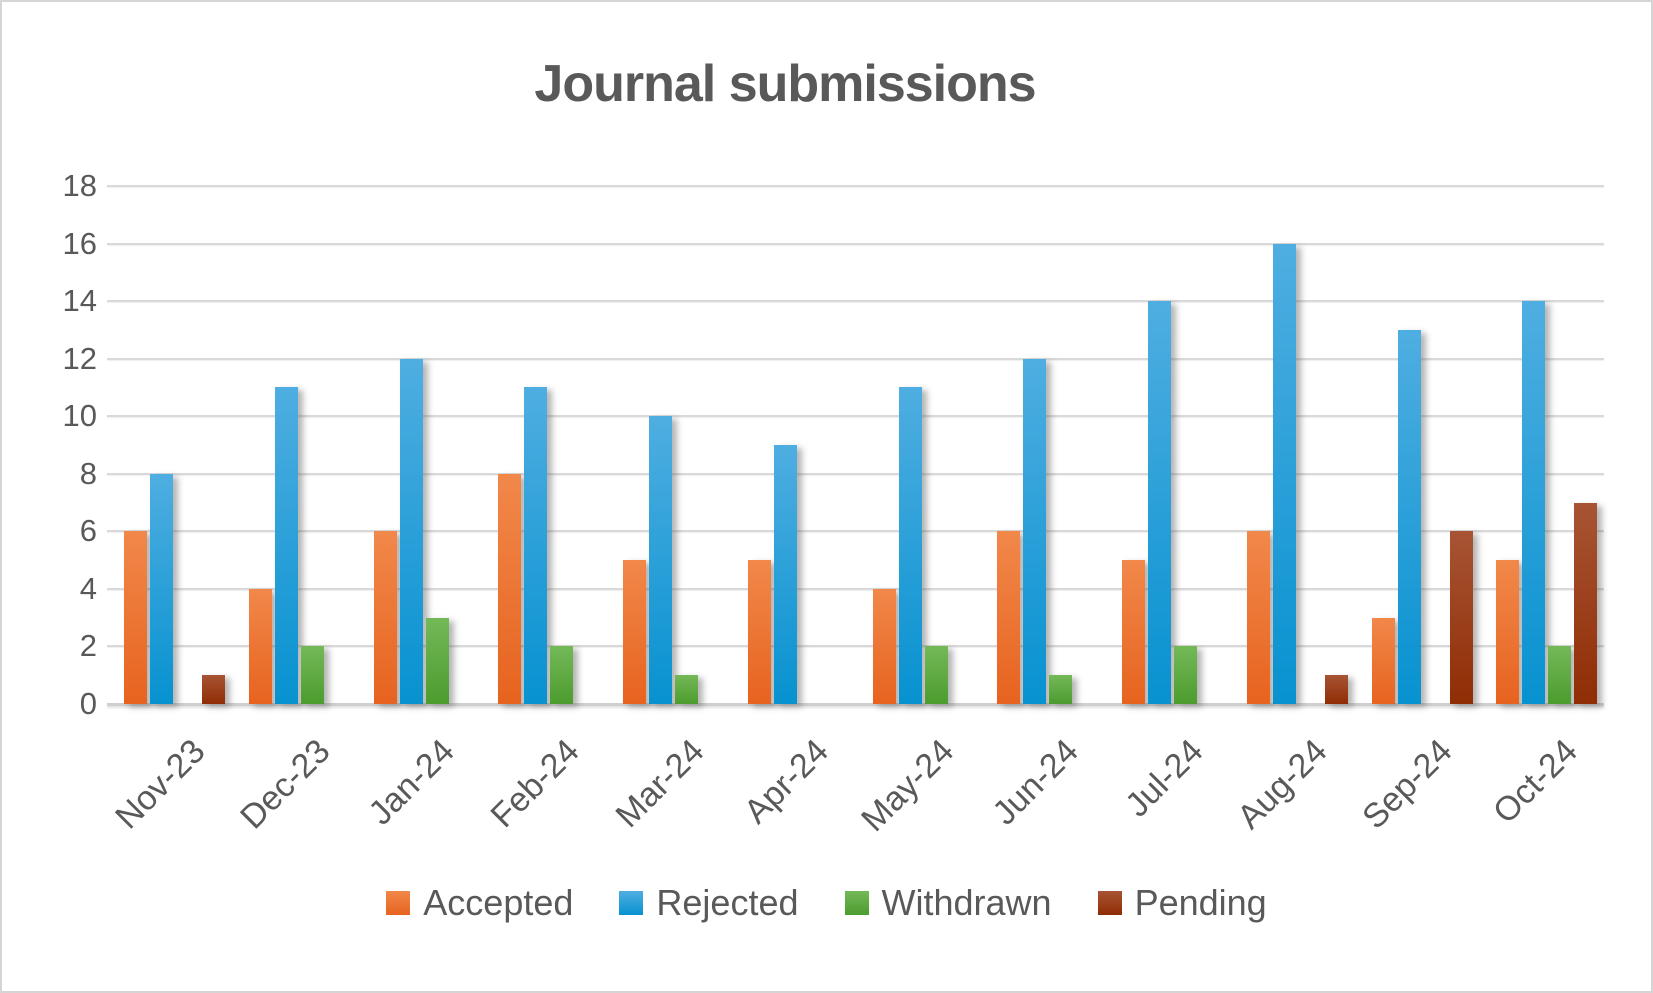 This screenshot has width=1653, height=993. Describe the element at coordinates (660, 784) in the screenshot. I see `x-axis-category-label: Mar-24` at that location.